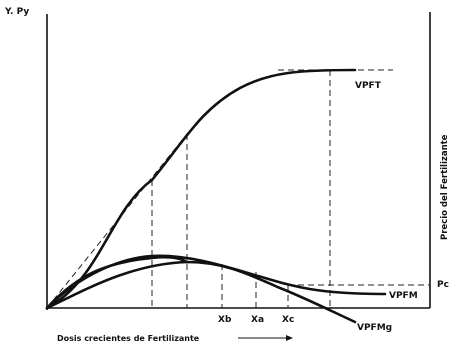 The height and width of the screenshot is (344, 449). I want to click on price-marker-label: Pc, so click(443, 285).